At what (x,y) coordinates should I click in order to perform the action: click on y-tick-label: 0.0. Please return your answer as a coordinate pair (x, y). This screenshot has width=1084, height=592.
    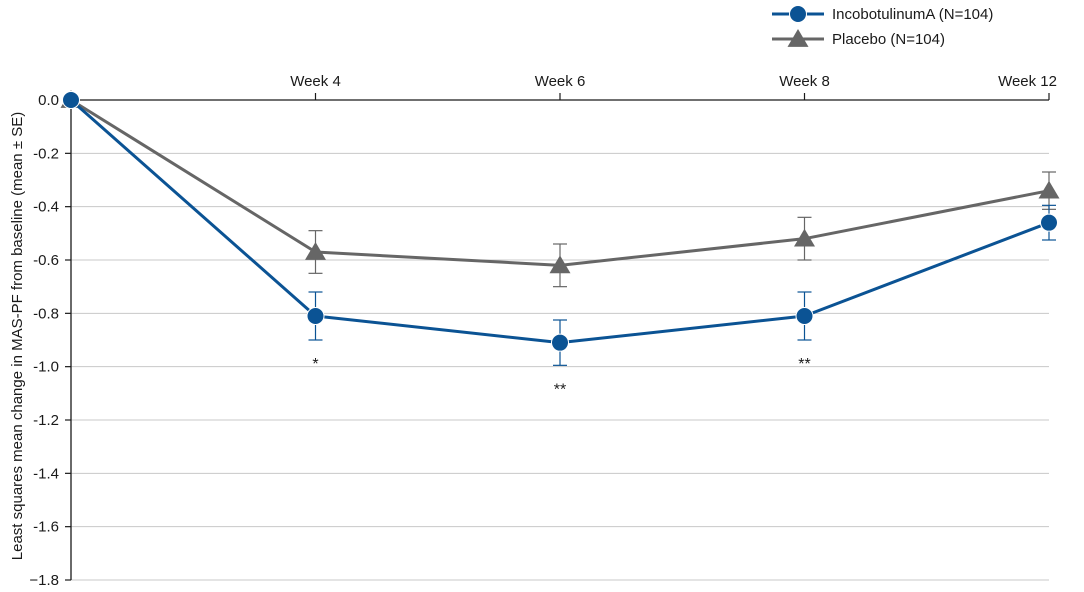
    Looking at the image, I should click on (48, 100).